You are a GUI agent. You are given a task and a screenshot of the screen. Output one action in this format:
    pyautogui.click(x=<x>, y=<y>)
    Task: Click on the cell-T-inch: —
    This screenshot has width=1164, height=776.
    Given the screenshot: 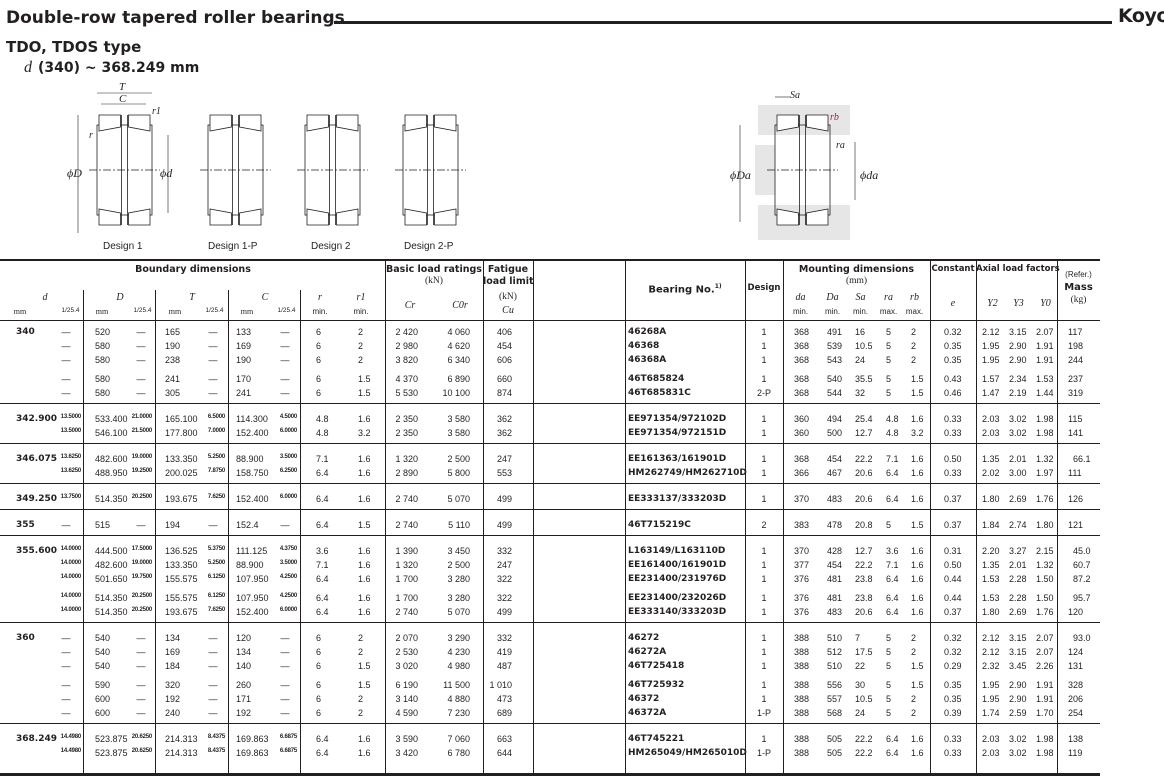 What is the action you would take?
    pyautogui.click(x=213, y=685)
    